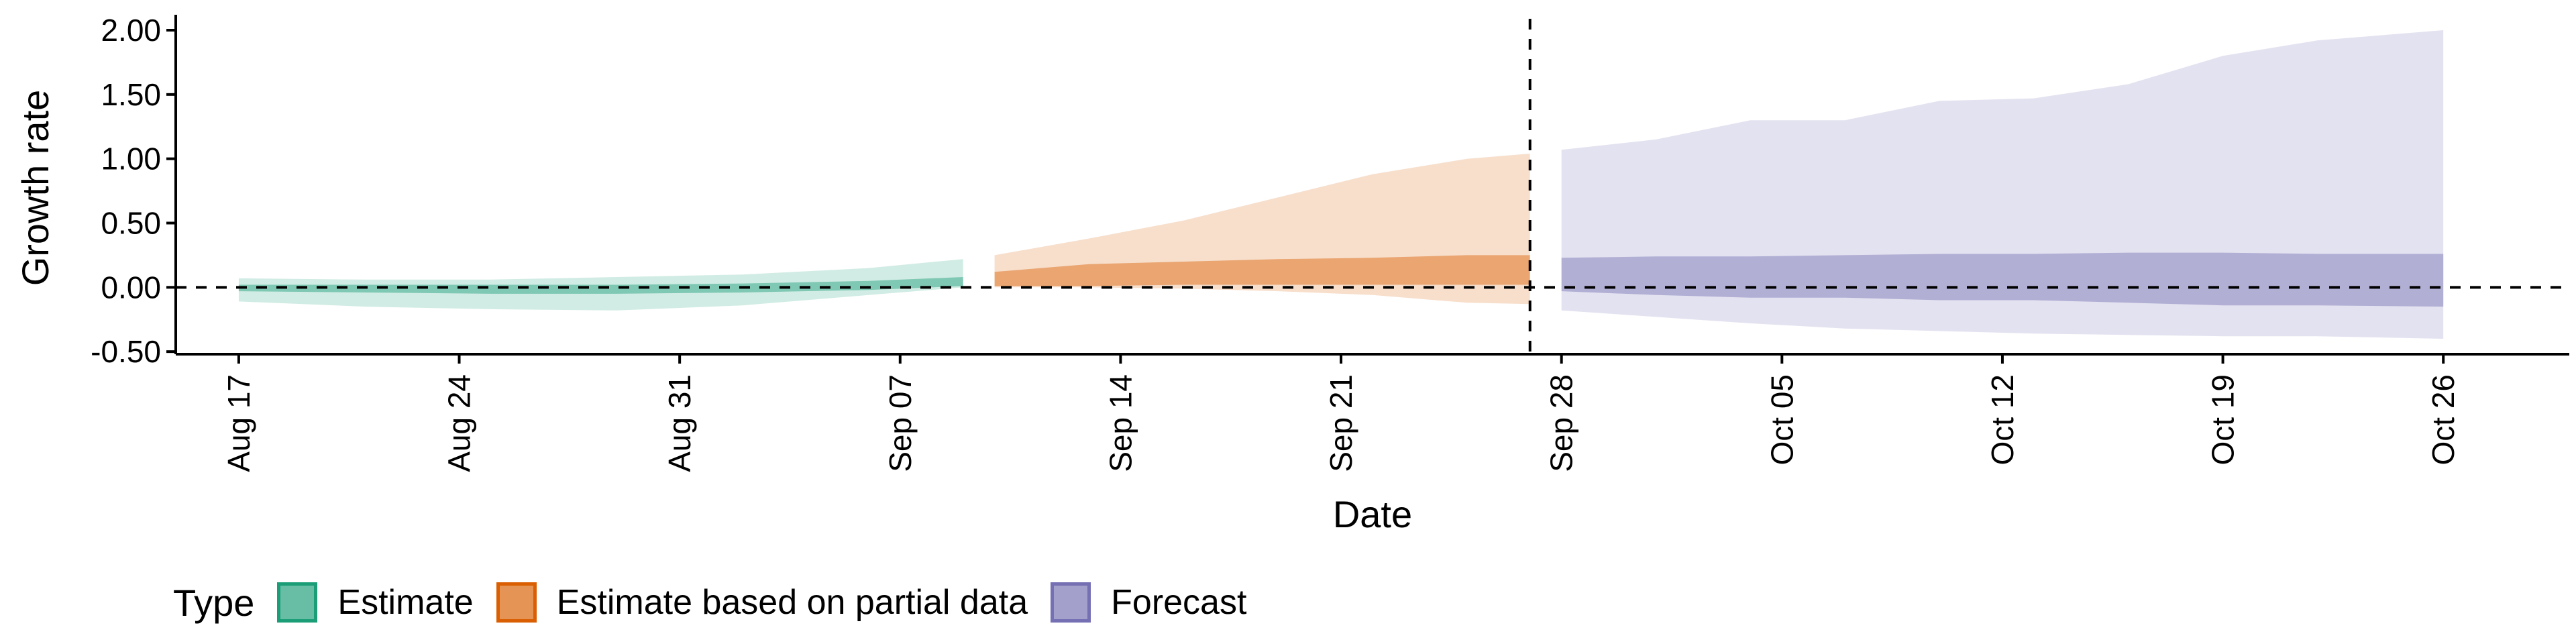  What do you see at coordinates (1781, 420) in the screenshot?
I see `x-tick-label: Oct 05` at bounding box center [1781, 420].